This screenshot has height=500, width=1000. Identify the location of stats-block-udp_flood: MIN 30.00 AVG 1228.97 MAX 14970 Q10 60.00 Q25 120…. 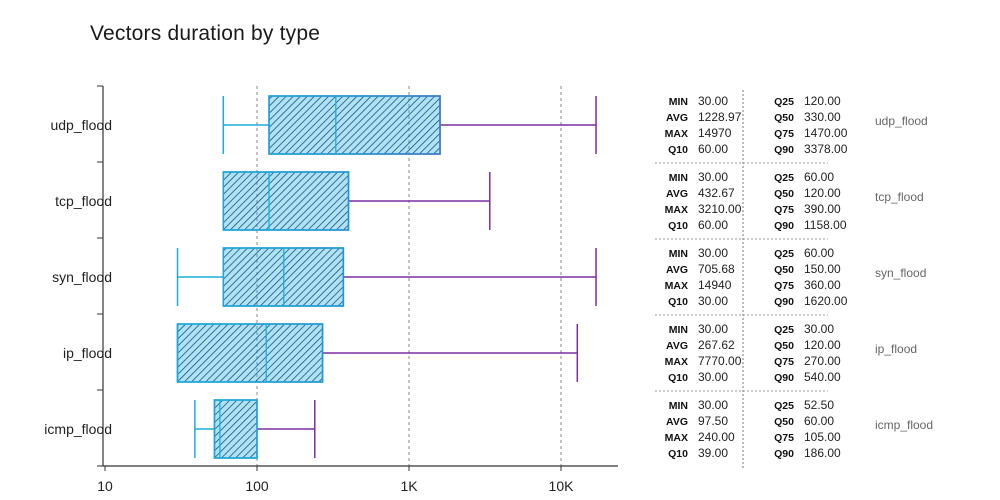
(796, 125).